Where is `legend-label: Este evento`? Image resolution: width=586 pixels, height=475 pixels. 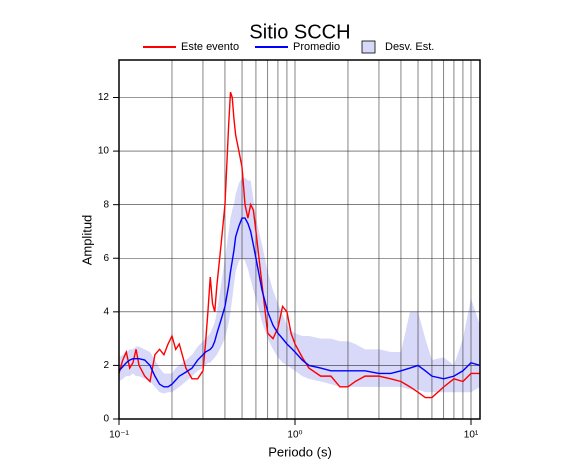
legend-label: Este evento is located at coordinates (210, 47).